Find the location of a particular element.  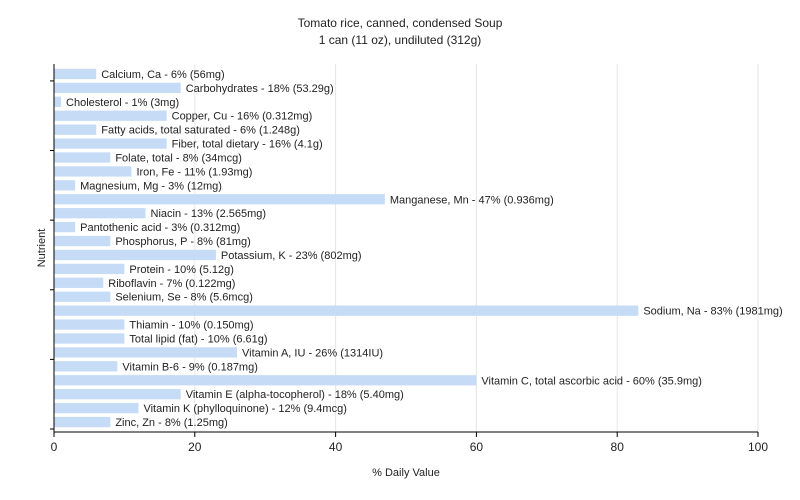

bar-label-9: Manganese, Mn - 47% (0.936mg) is located at coordinates (472, 200).